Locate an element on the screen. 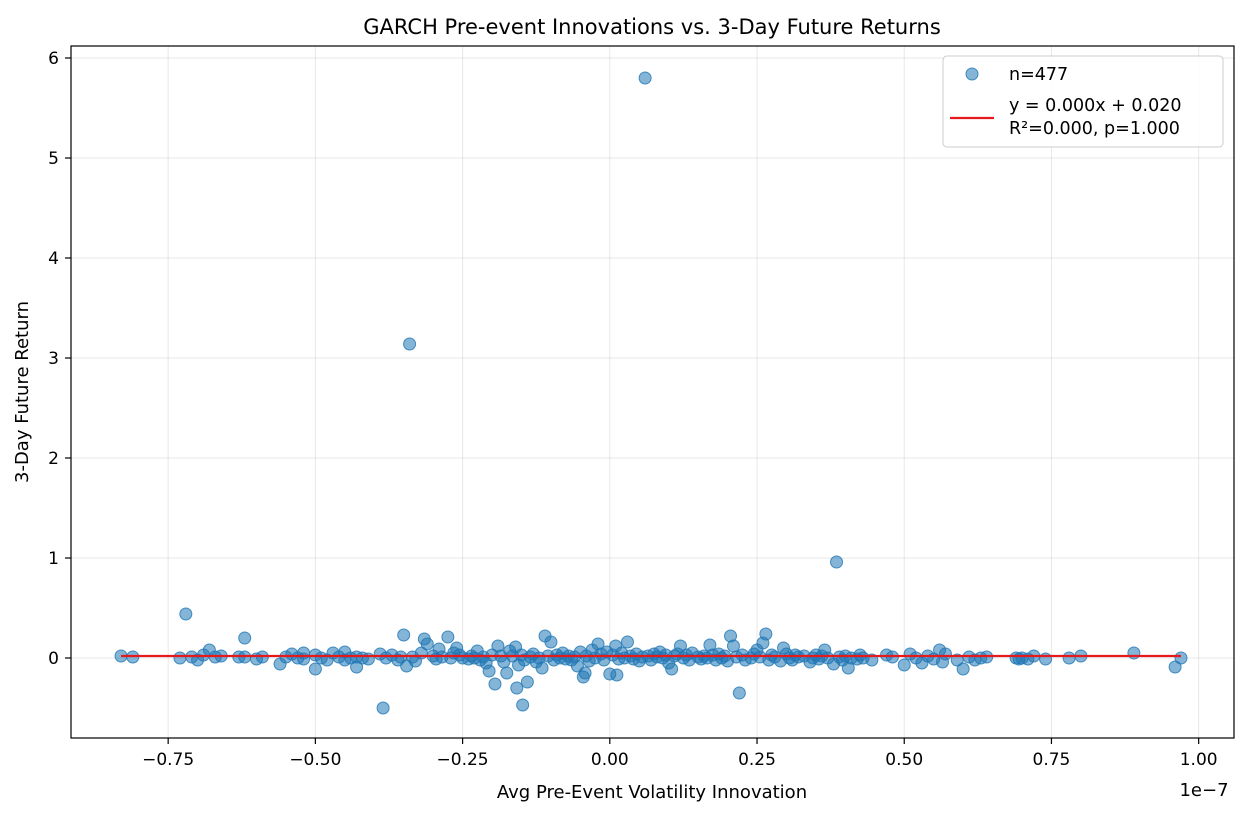 This screenshot has width=1248, height=817. legend-marker-points is located at coordinates (972, 74).